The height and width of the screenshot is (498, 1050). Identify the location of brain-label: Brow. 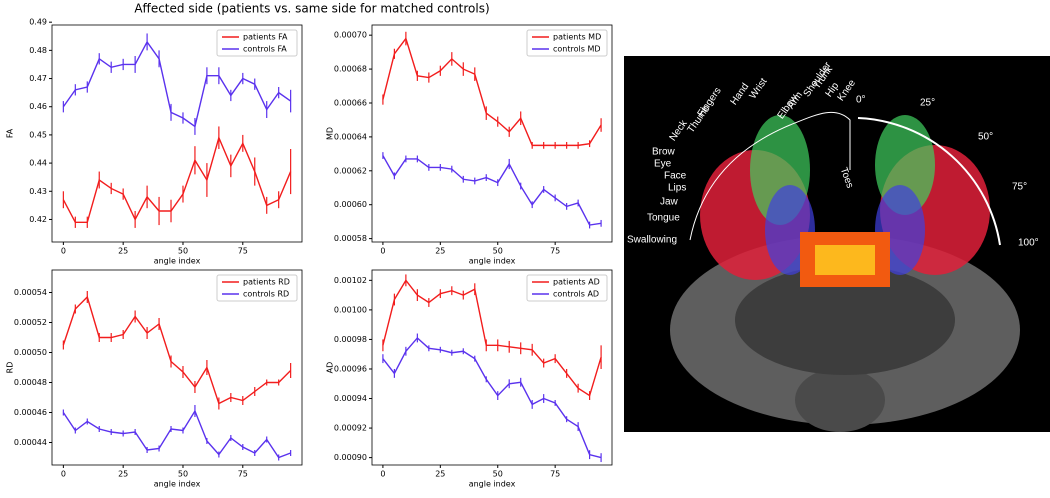
(664, 152).